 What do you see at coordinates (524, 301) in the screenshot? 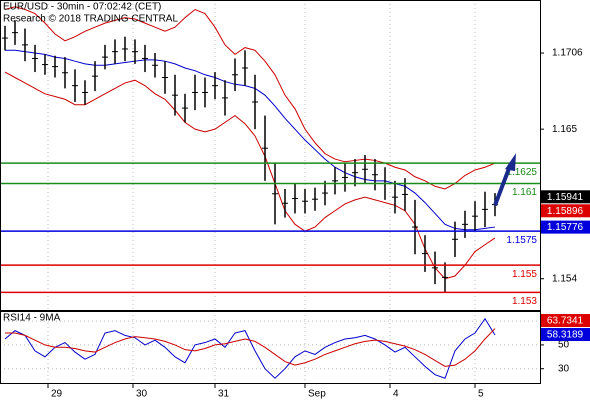
I see `level-label: 1.153` at bounding box center [524, 301].